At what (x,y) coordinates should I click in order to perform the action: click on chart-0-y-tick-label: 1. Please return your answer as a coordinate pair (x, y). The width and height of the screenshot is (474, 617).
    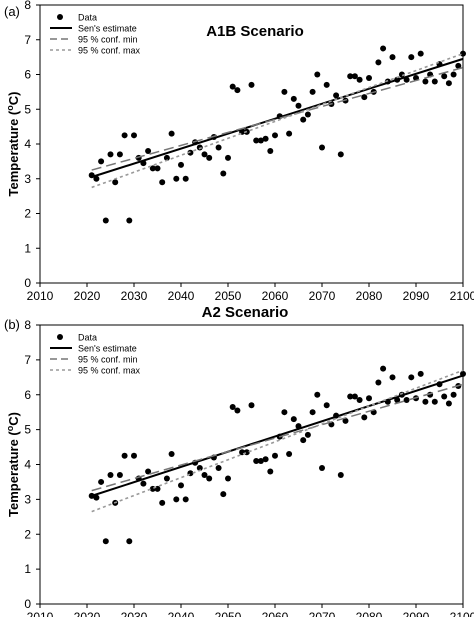
    Looking at the image, I should click on (27, 248).